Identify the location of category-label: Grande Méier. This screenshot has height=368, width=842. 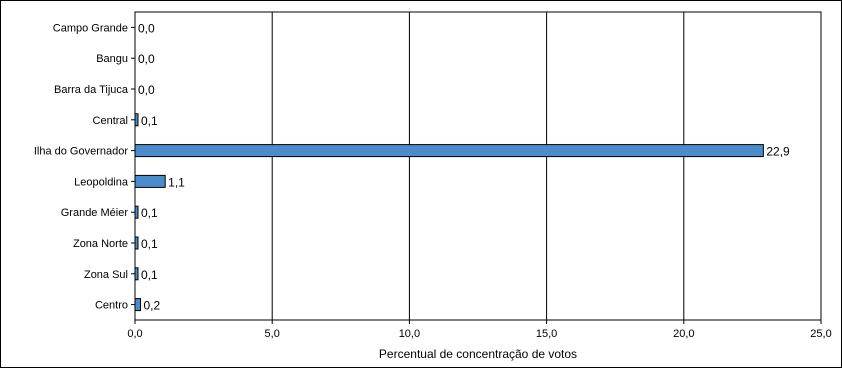
(95, 213).